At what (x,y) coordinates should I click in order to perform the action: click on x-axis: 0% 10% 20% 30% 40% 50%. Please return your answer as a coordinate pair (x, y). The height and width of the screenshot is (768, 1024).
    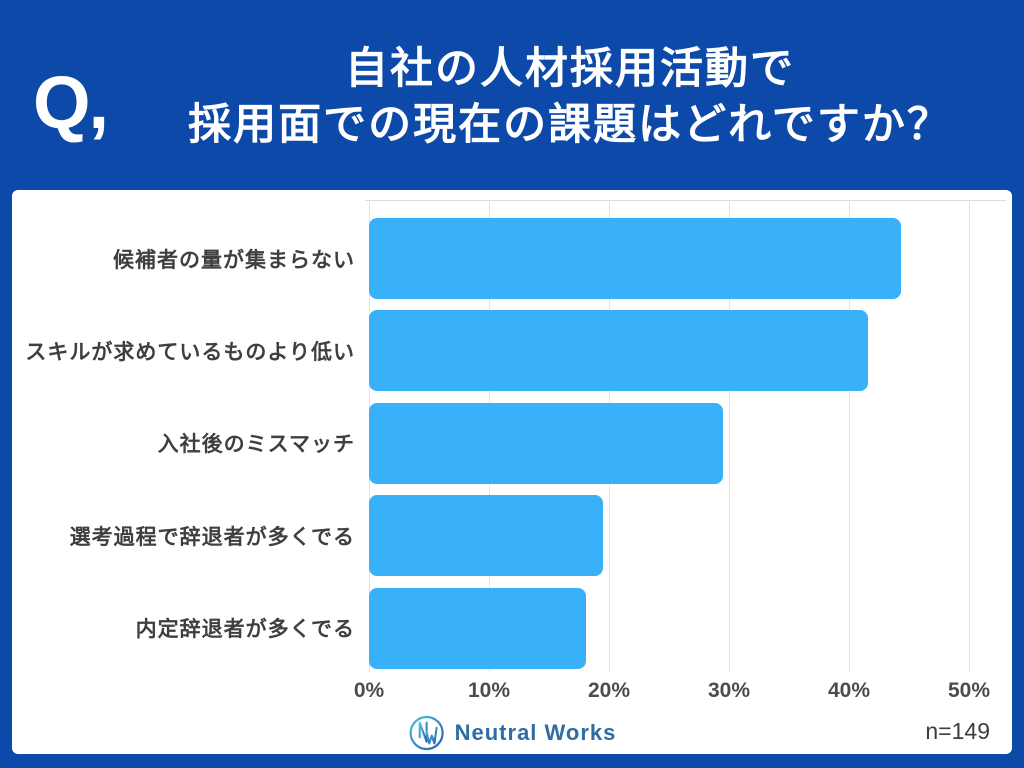
    Looking at the image, I should click on (672, 694).